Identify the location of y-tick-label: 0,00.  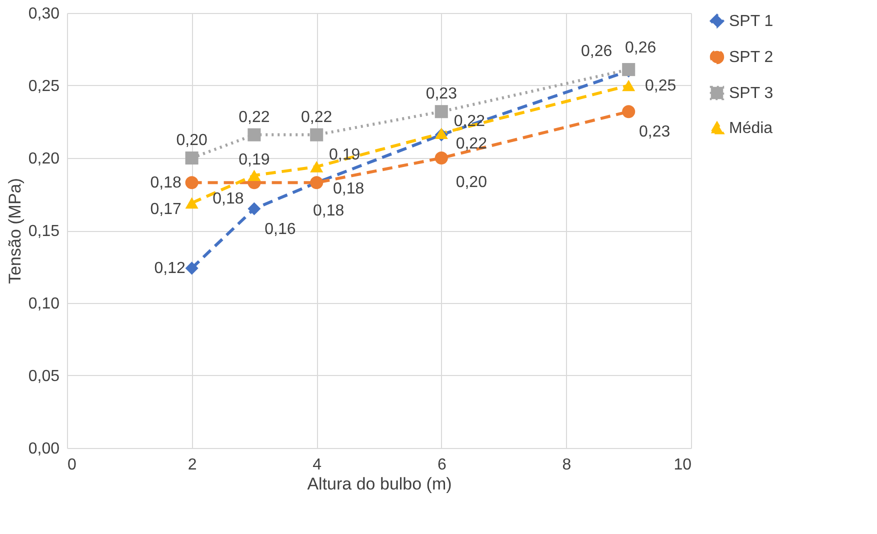
(44, 449).